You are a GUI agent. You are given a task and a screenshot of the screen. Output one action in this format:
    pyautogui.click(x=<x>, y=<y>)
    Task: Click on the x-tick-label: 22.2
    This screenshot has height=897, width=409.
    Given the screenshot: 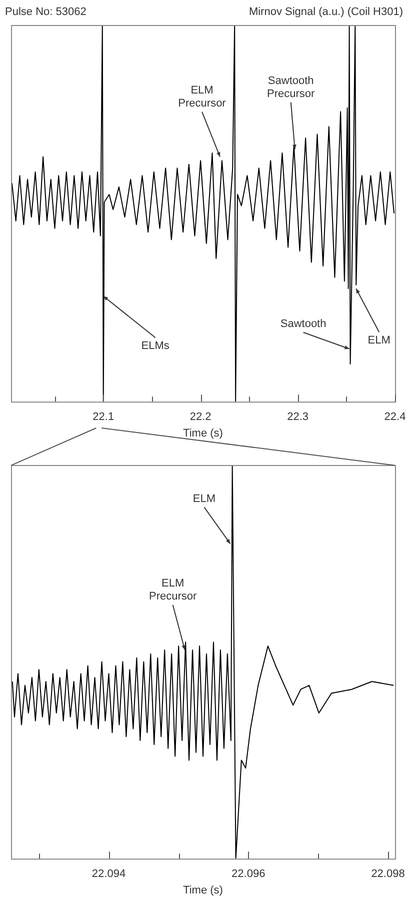 What is the action you would take?
    pyautogui.click(x=201, y=417)
    